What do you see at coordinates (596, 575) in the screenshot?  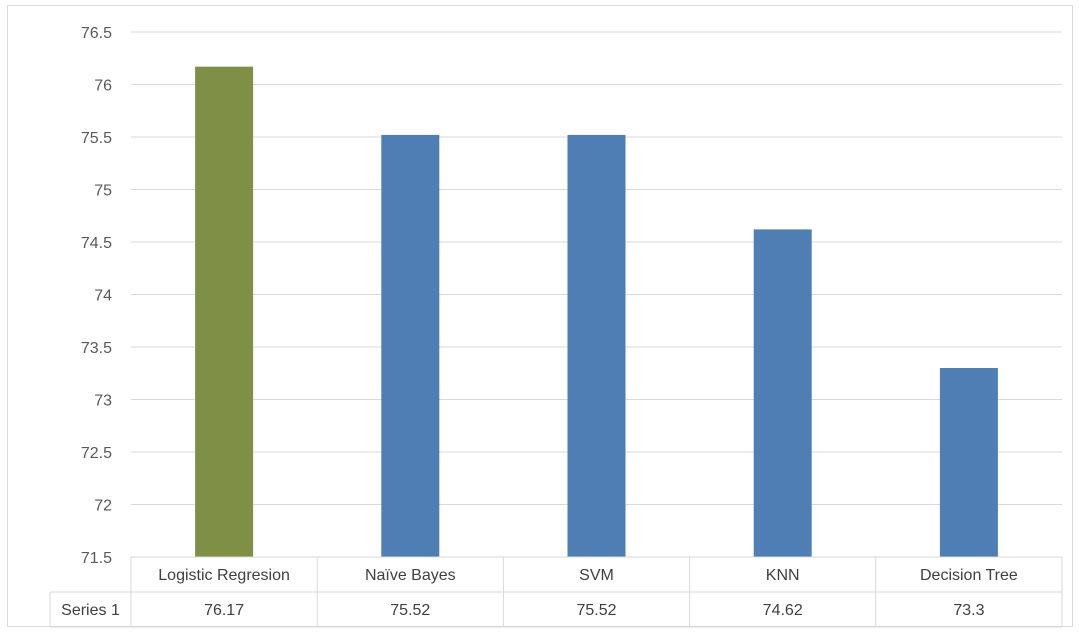 I see `category-label: SVM` at bounding box center [596, 575].